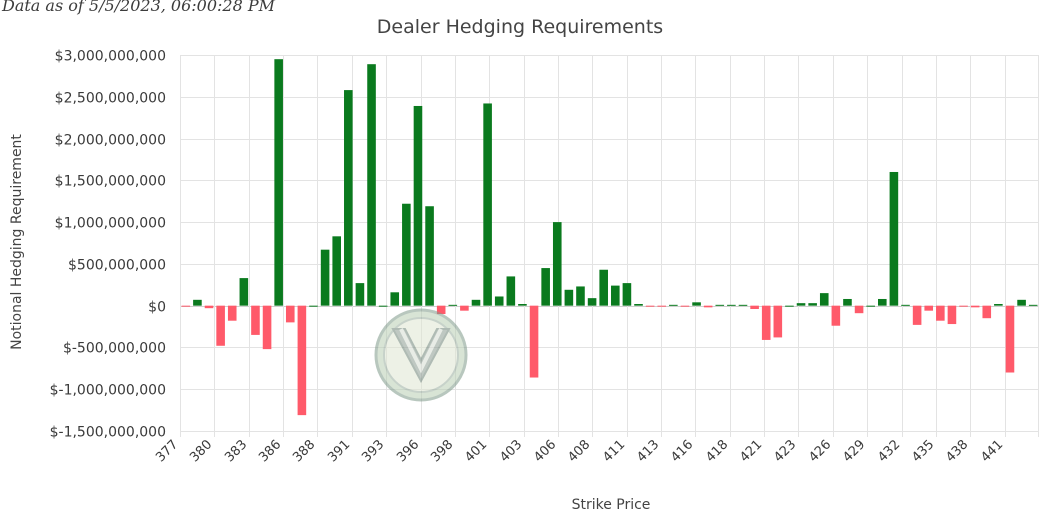  What do you see at coordinates (889, 451) in the screenshot?
I see `x-tick-label: 432` at bounding box center [889, 451].